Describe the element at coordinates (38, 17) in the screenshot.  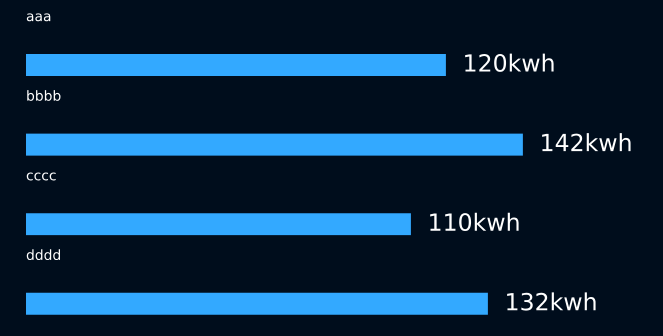
I see `y-tick-label: aaa` at that location.